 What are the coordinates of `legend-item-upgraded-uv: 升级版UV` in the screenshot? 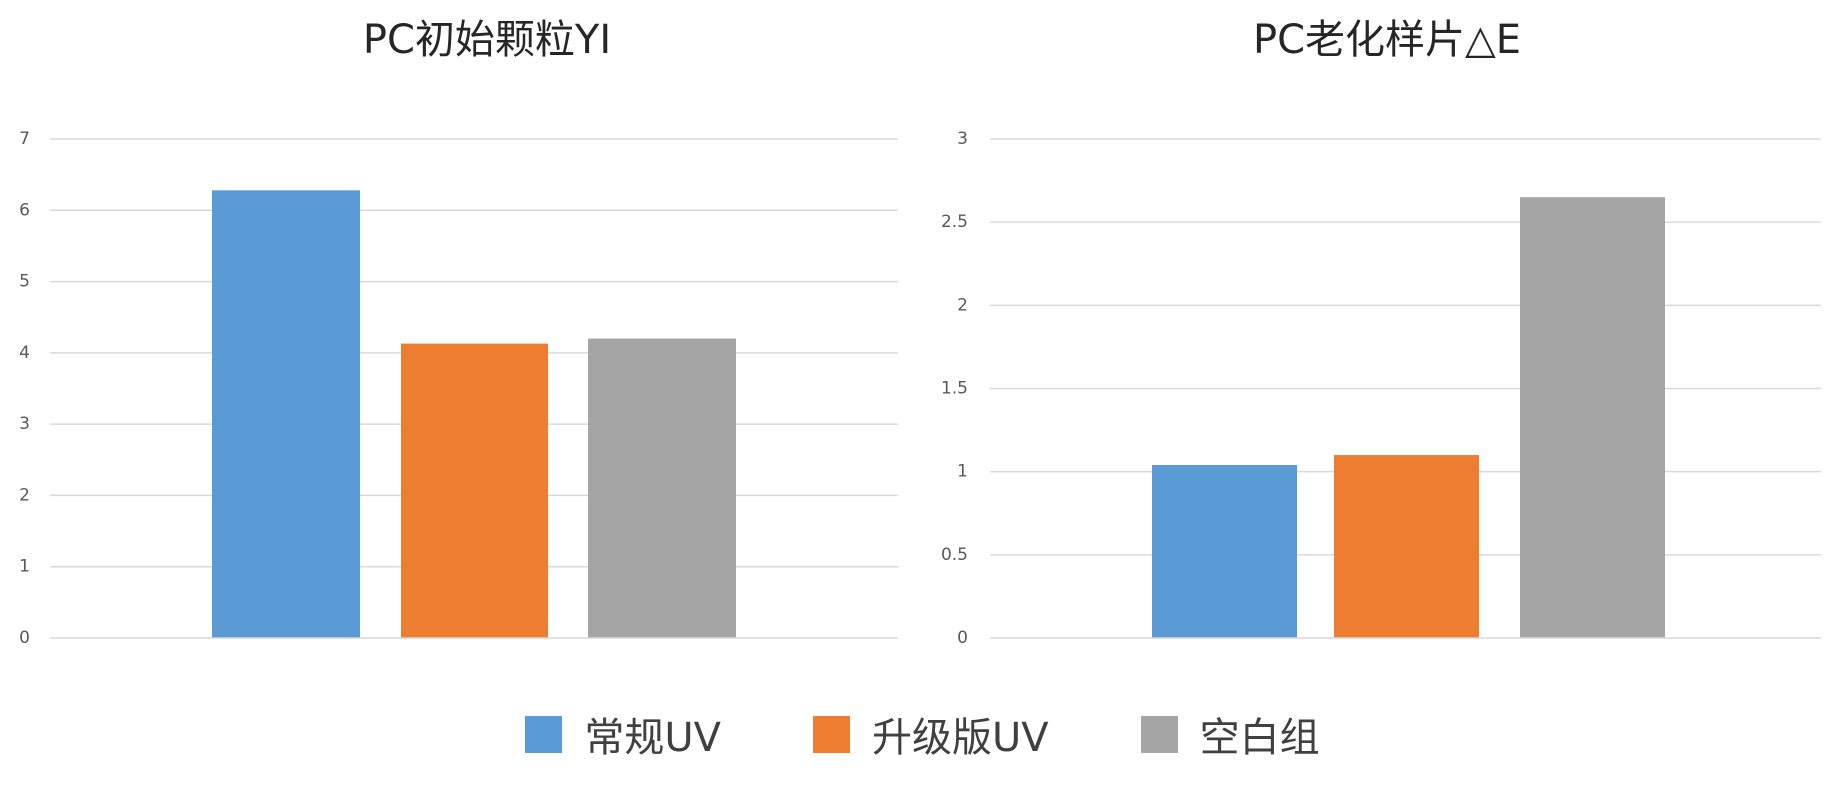 It's located at (931, 734).